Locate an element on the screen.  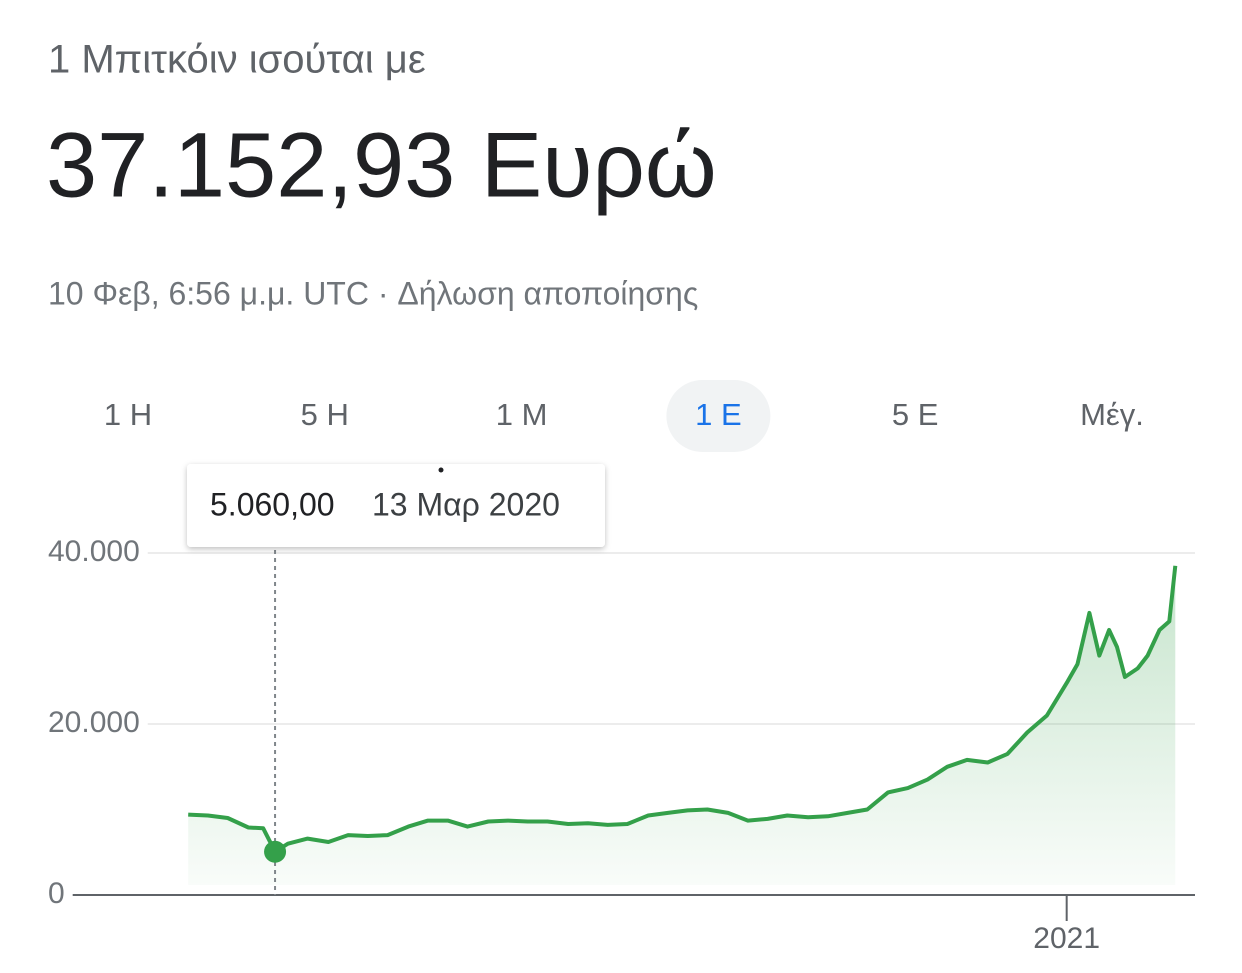
price: 37.152,93 Ευρώ is located at coordinates (381, 165).